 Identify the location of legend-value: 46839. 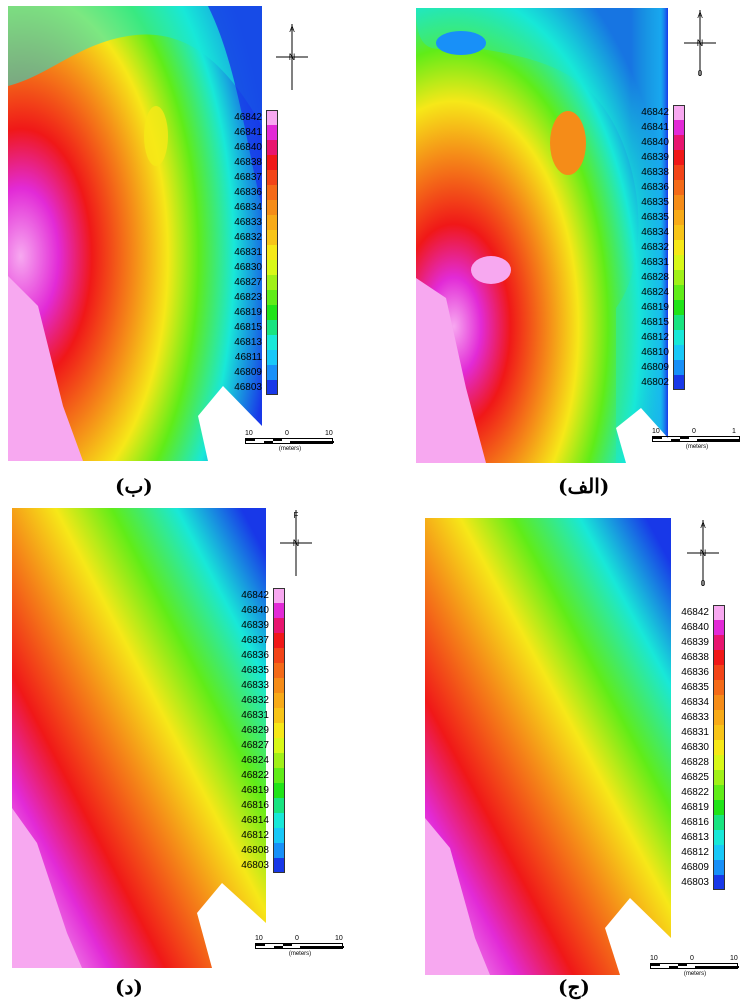
(255, 625).